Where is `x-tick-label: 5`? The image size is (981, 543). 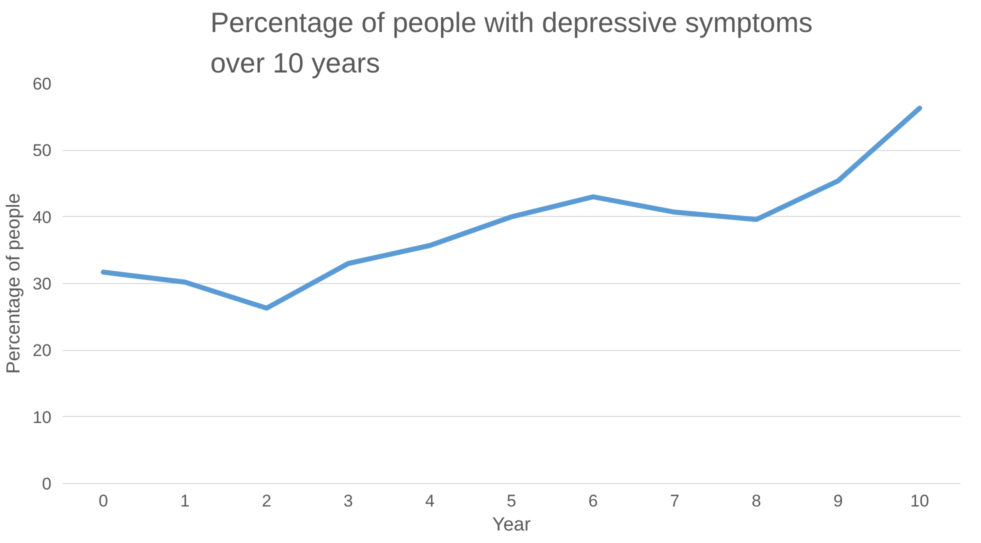 x-tick-label: 5 is located at coordinates (511, 501).